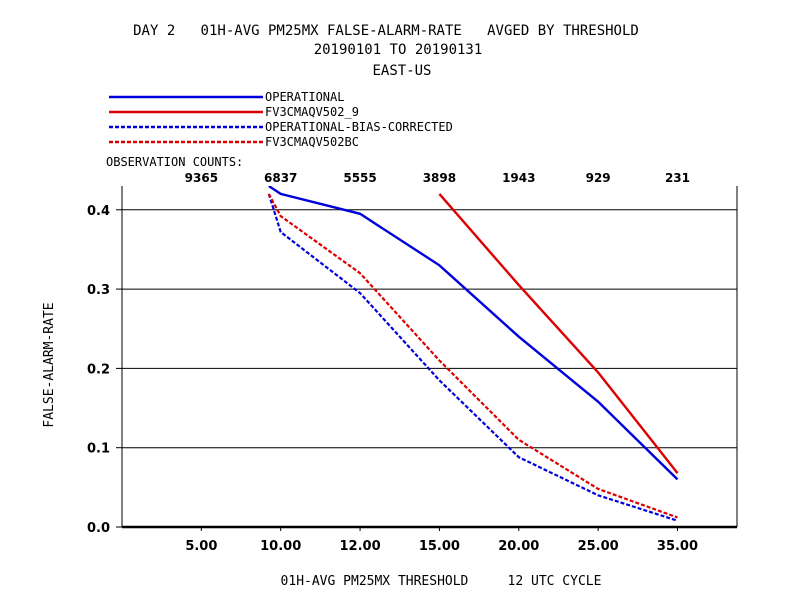  Describe the element at coordinates (677, 178) in the screenshot. I see `observation-count: 231` at that location.